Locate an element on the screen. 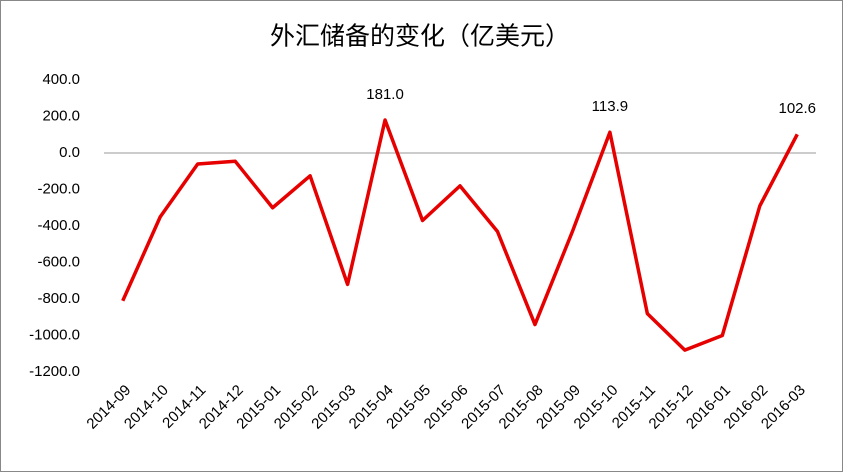  data-label: 181.0 is located at coordinates (385, 94).